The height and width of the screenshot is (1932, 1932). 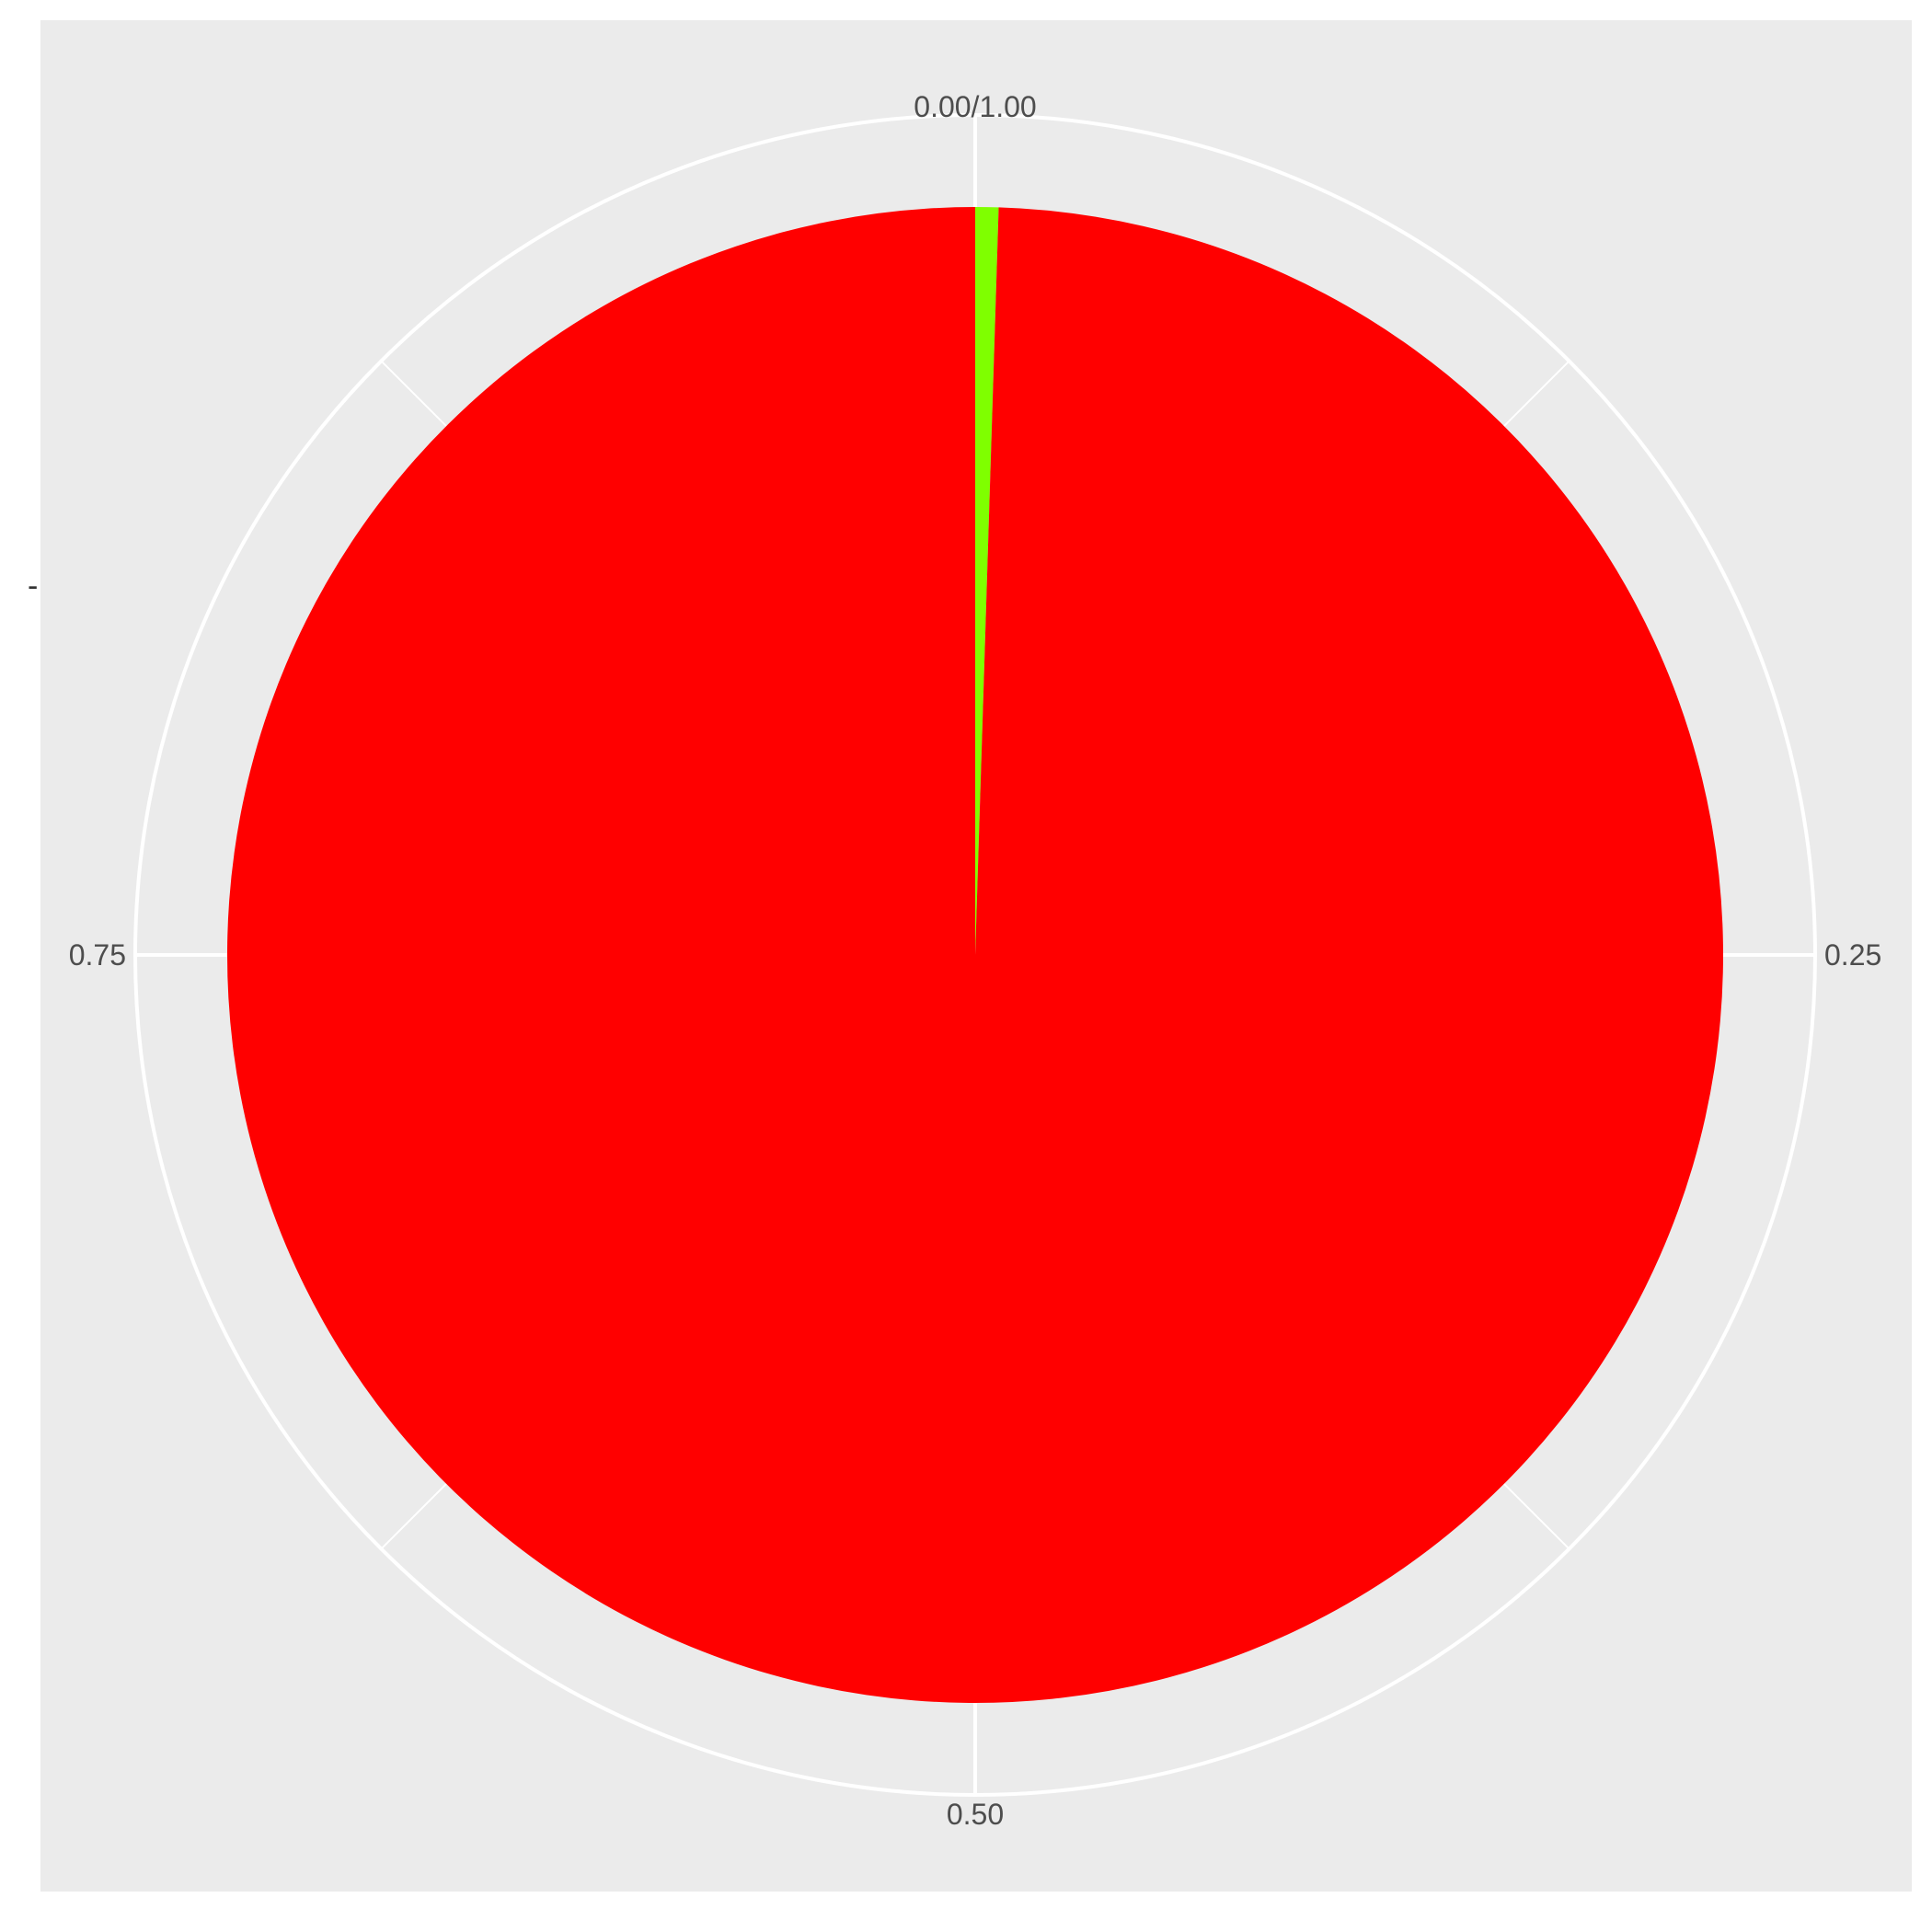 What do you see at coordinates (975, 1814) in the screenshot?
I see `theta-tick-label-2: 0.50` at bounding box center [975, 1814].